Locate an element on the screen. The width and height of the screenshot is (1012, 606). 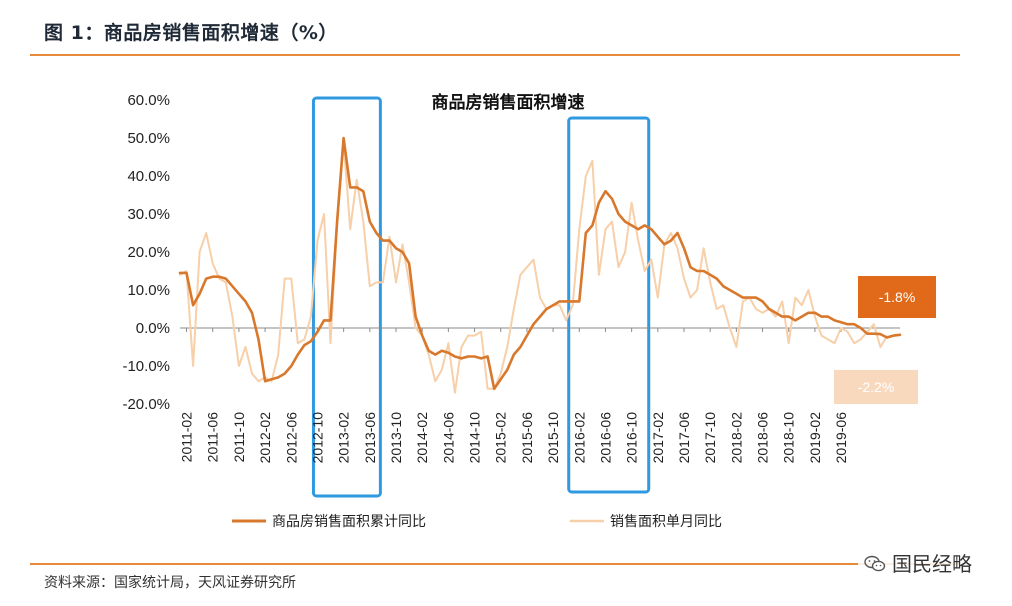
x-tick-label: 2011-06 is located at coordinates (213, 437).